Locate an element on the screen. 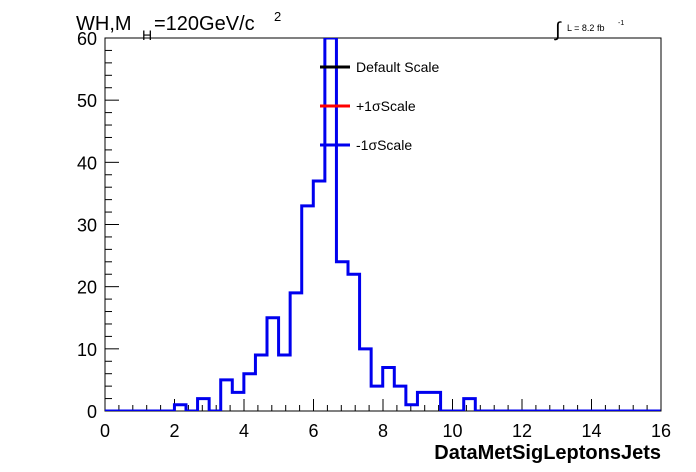  y-tick-label: 40 is located at coordinates (87, 163).